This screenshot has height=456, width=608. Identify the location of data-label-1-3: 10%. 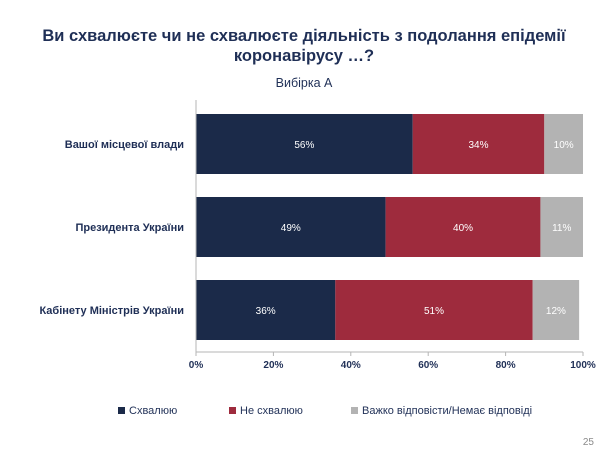
(564, 145).